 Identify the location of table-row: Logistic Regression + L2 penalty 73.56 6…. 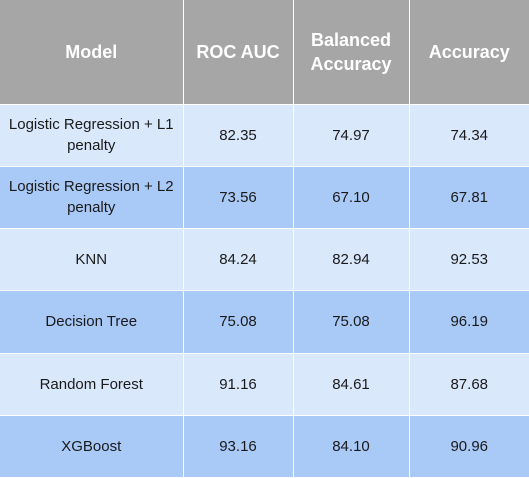
(264, 198).